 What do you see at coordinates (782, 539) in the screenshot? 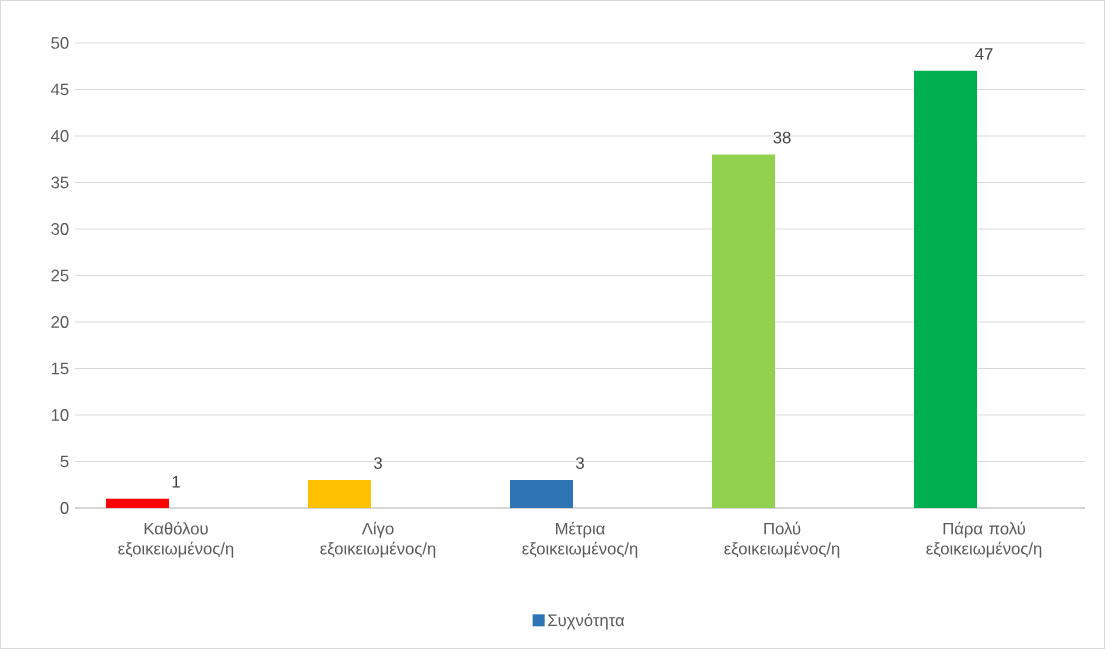
I see `x-tick-label: Πολύ εξοικειωμένος/η` at bounding box center [782, 539].